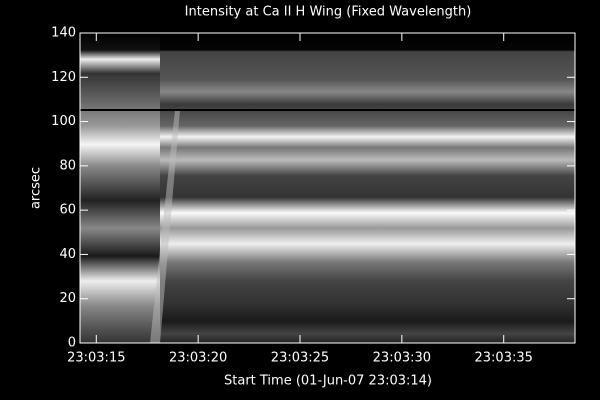  What do you see at coordinates (165, 226) in the screenshot?
I see `image-transition` at bounding box center [165, 226].